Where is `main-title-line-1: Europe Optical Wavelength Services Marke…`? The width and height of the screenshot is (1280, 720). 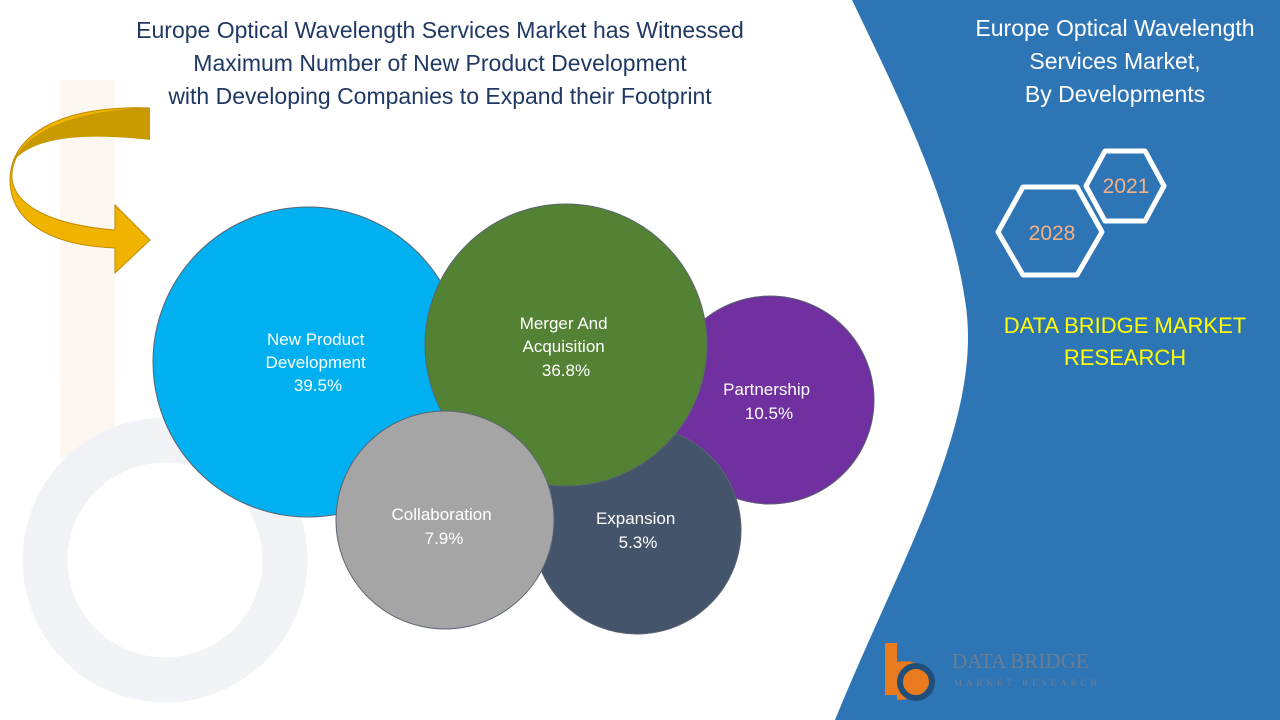 main-title-line-1: Europe Optical Wavelength Services Marke… is located at coordinates (440, 30).